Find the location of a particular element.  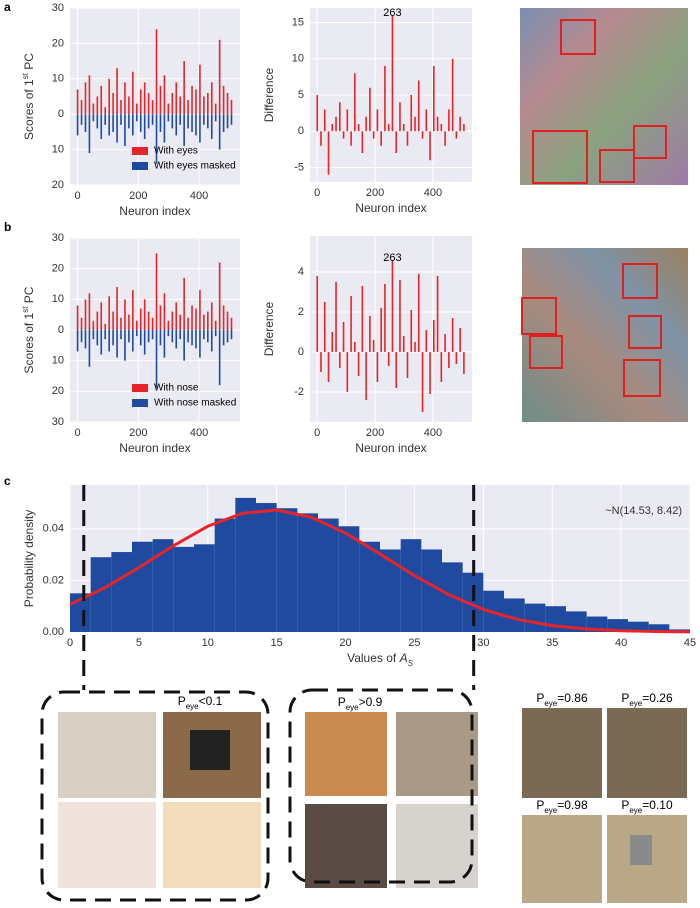

y-tick-label: 5 is located at coordinates (301, 95).